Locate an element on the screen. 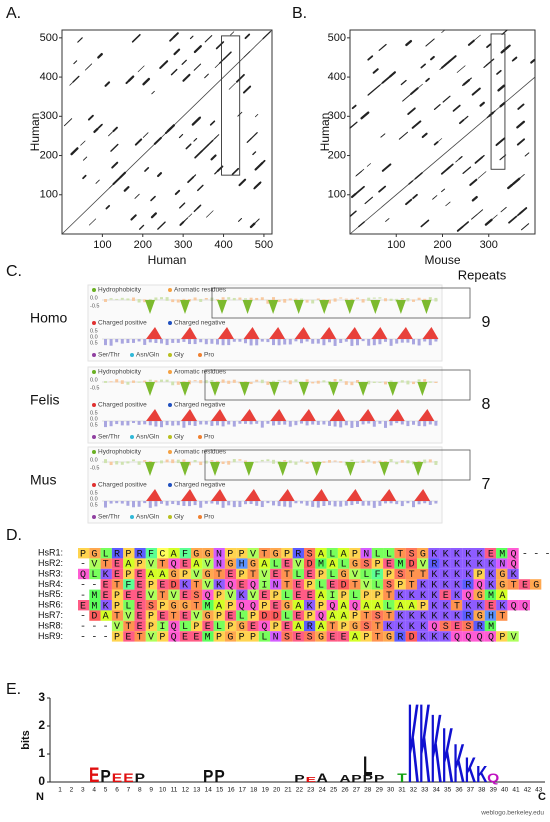 The height and width of the screenshot is (822, 550). scale-label: 0.5 is located at coordinates (94, 343).